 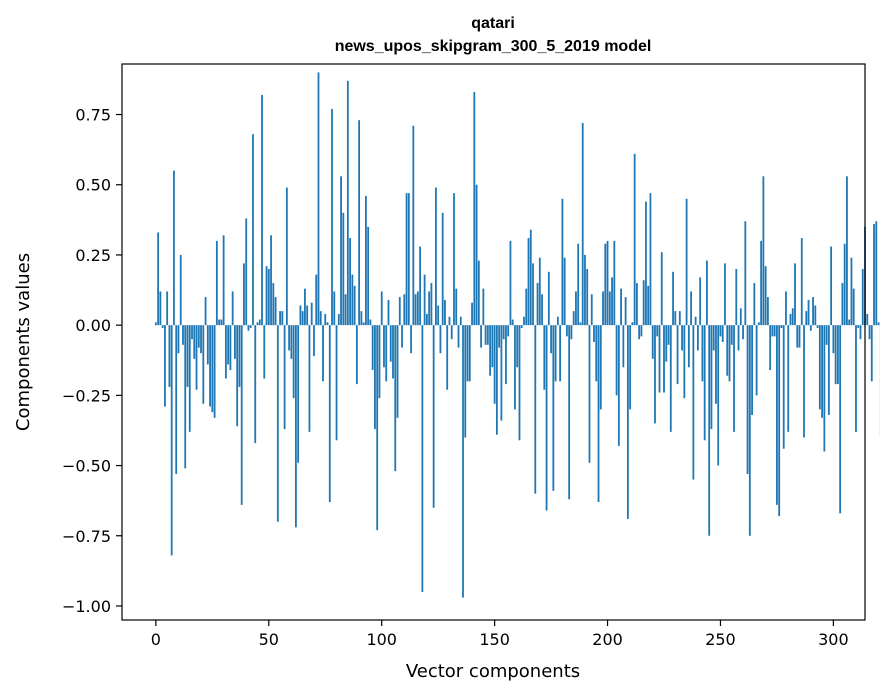 What do you see at coordinates (381, 639) in the screenshot?
I see `x-tick-label: 100` at bounding box center [381, 639].